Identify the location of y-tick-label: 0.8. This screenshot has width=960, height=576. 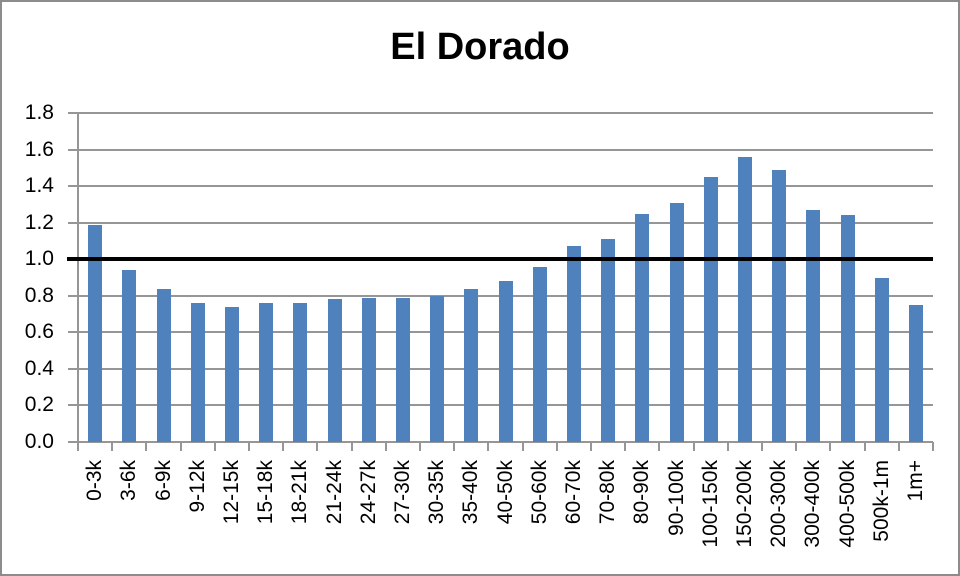
(39, 295).